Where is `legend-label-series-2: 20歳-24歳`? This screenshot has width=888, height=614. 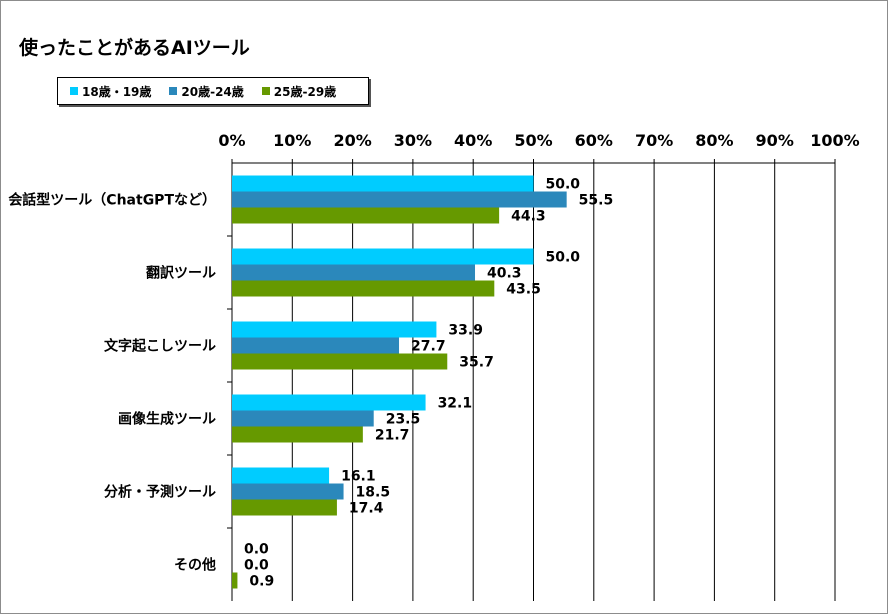
legend-label-series-2: 20歳-24歳 is located at coordinates (212, 91).